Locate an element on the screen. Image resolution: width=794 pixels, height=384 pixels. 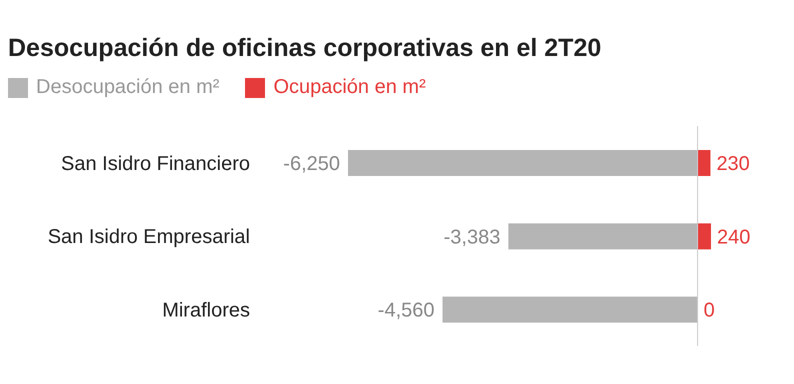
legend-label: Ocupación en m² is located at coordinates (349, 87).